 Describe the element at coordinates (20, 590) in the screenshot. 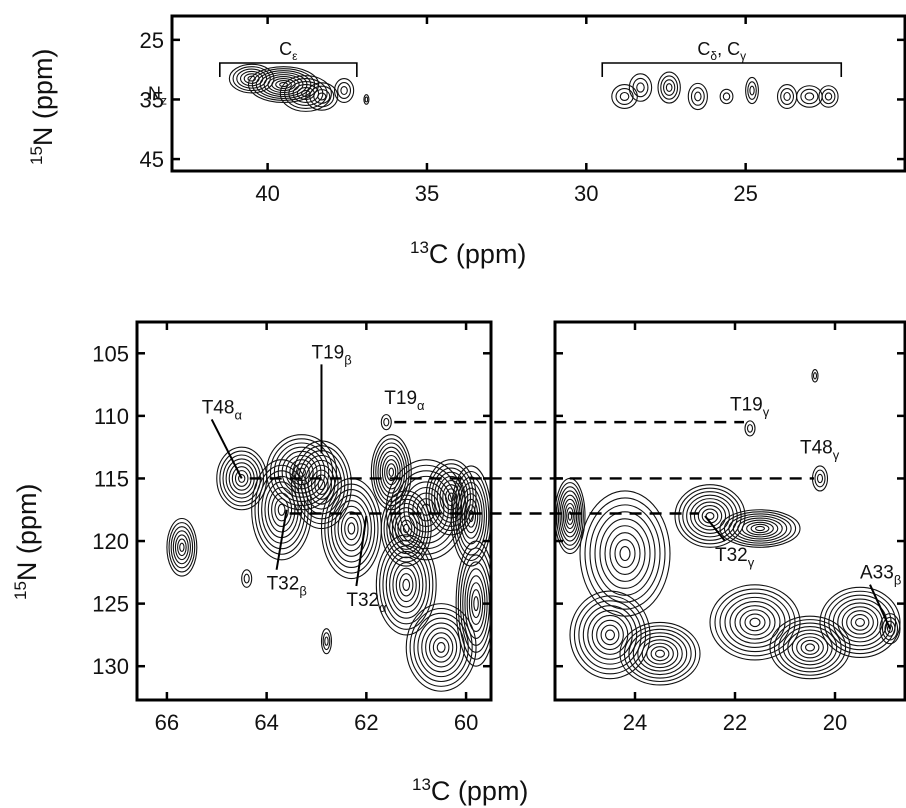

I see `bottom-y-title-sup: 15` at that location.